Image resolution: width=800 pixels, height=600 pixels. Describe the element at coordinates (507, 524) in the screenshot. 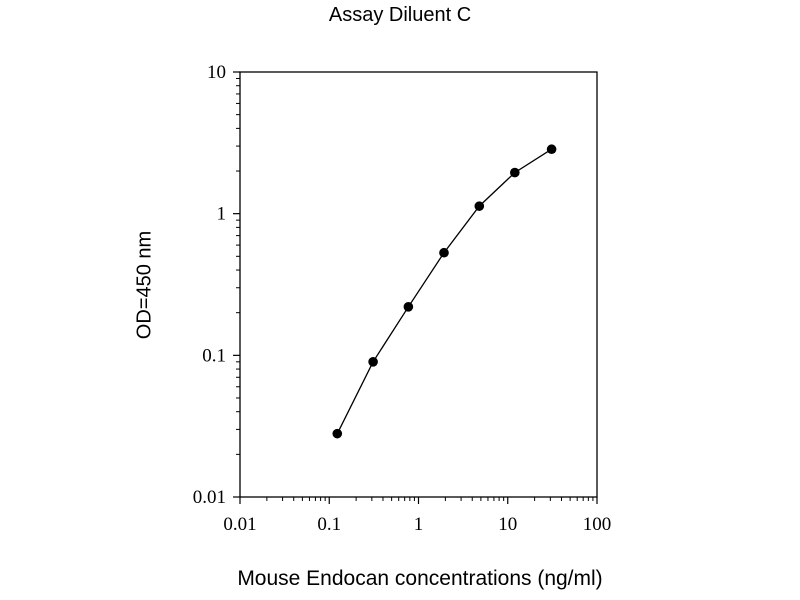

I see `x-tick-label: 10` at that location.